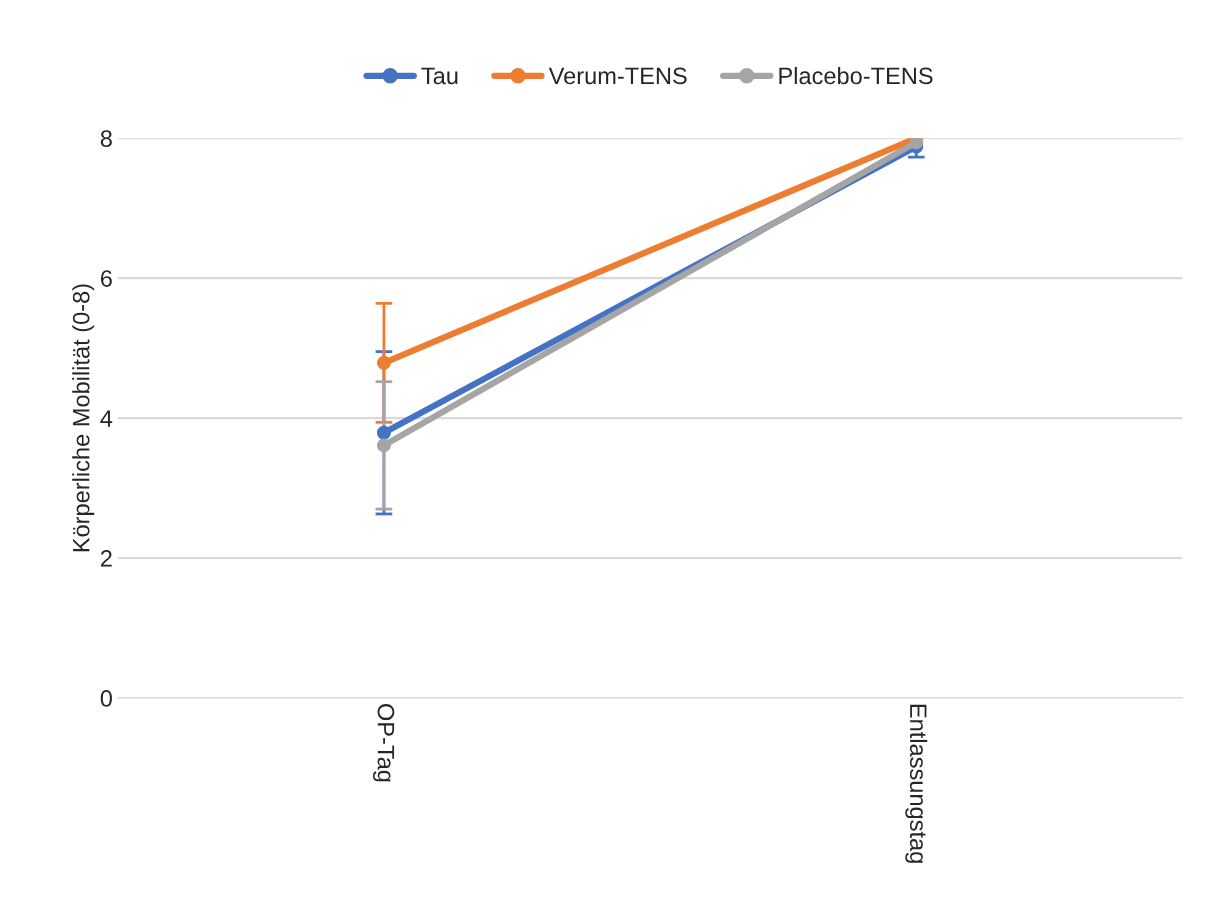  I want to click on y-tick-label: 8, so click(106, 138).